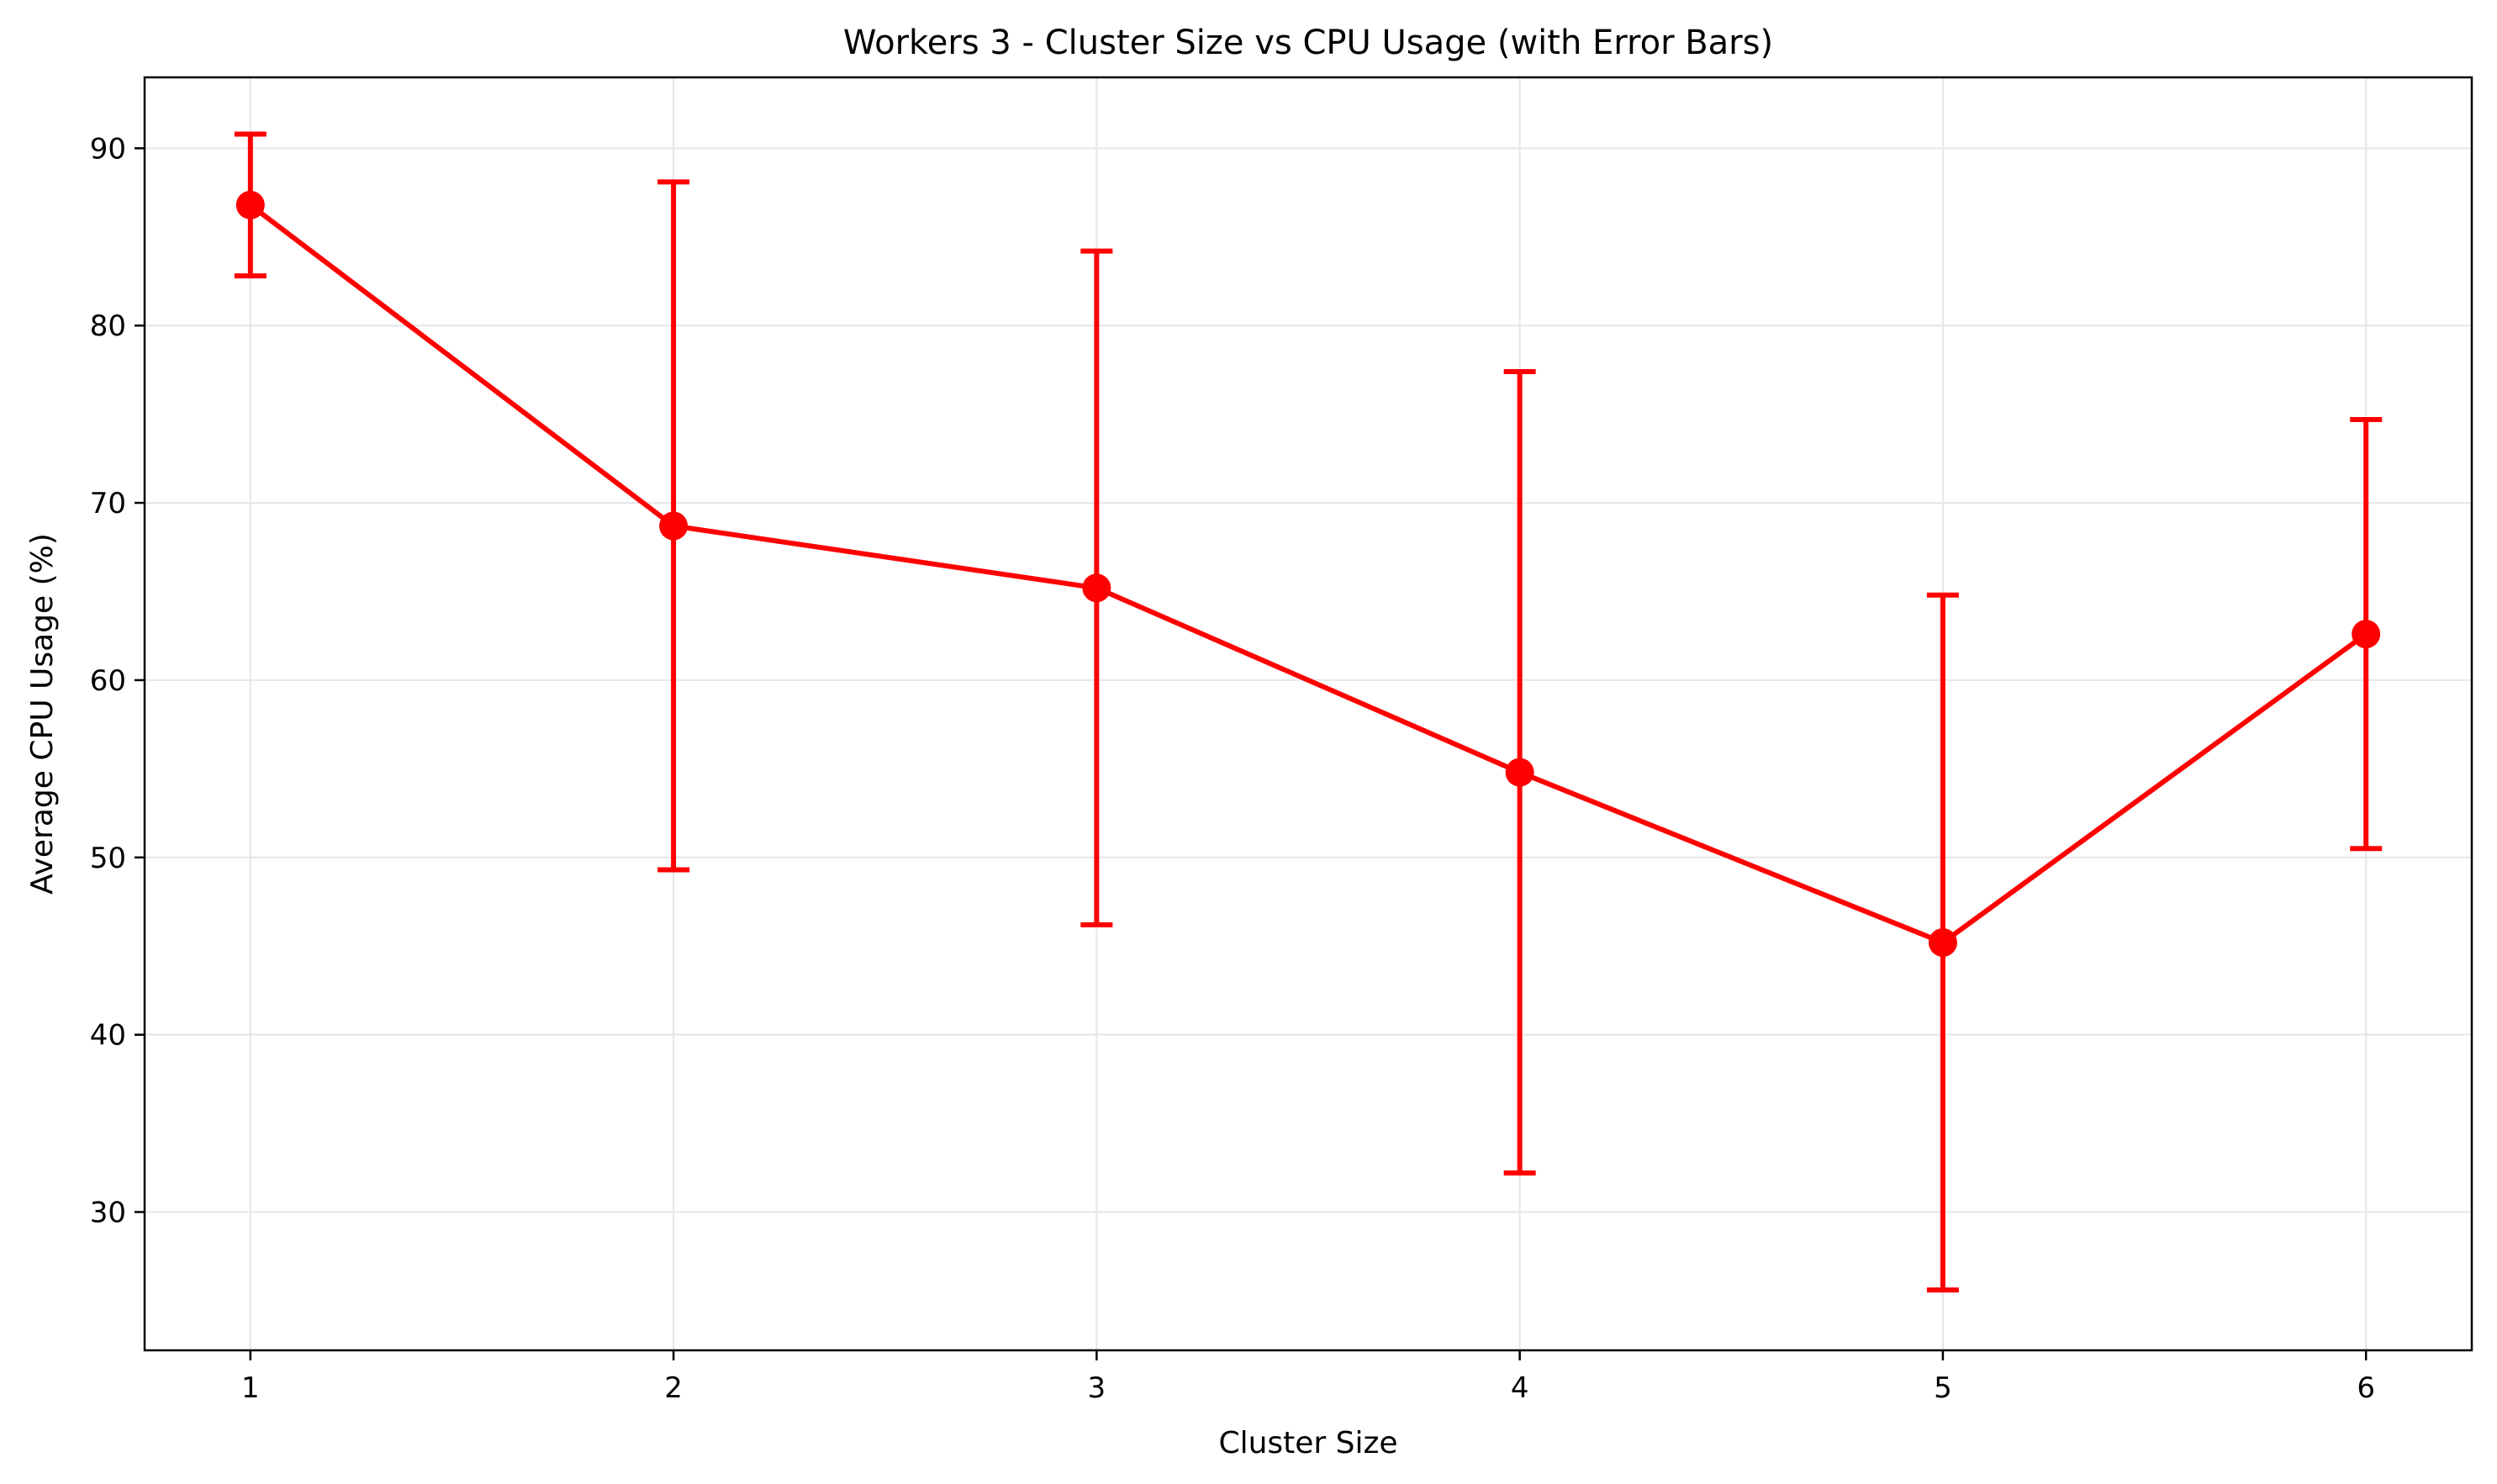 The image size is (2497, 1484). What do you see at coordinates (108, 503) in the screenshot?
I see `y-tick-label: 70` at bounding box center [108, 503].